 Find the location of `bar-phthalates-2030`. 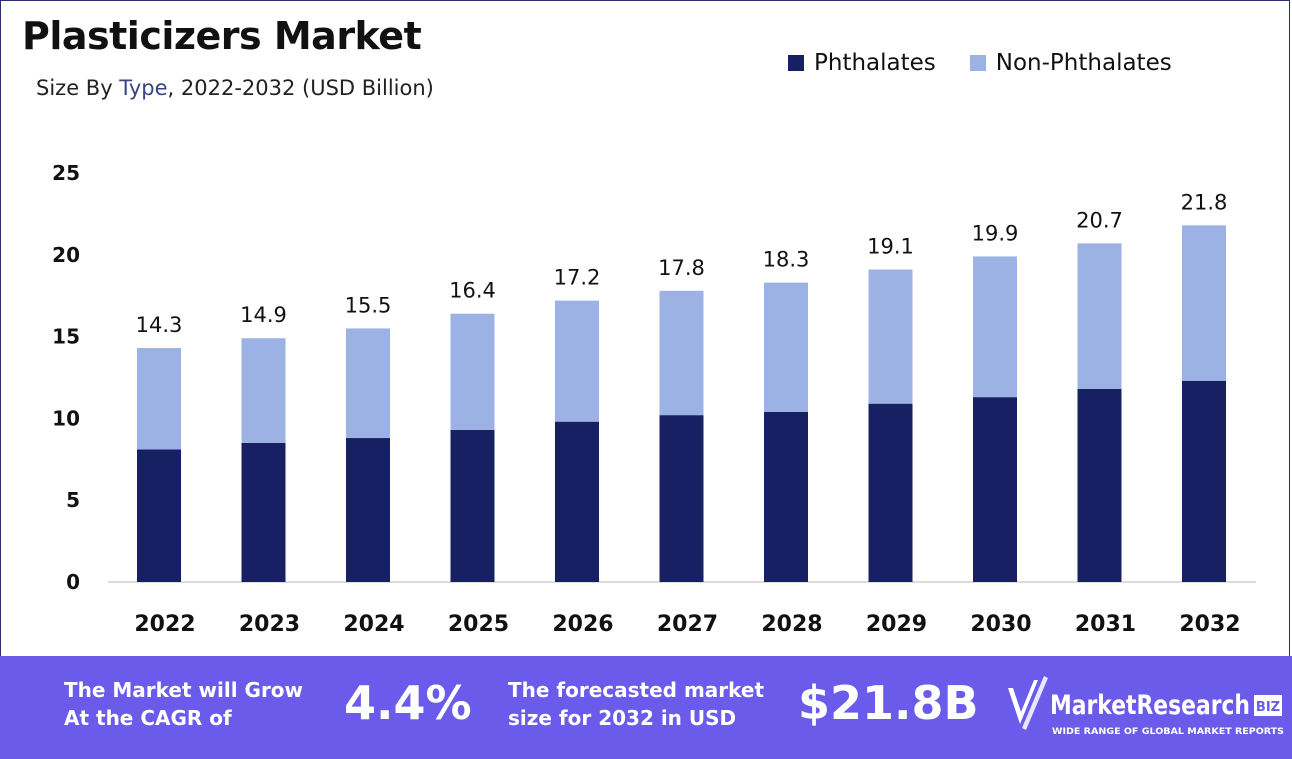

bar-phthalates-2030 is located at coordinates (995, 489).